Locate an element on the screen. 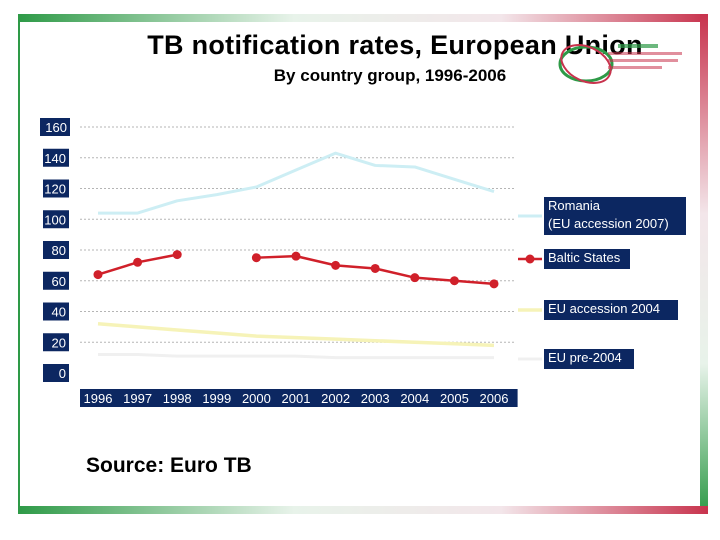 The width and height of the screenshot is (720, 540). y-tick-label: 120 is located at coordinates (55, 189).